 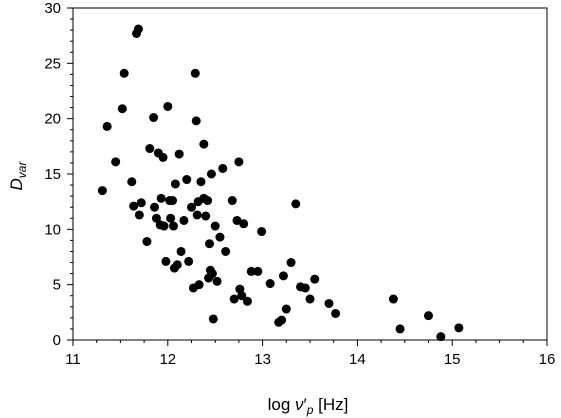 What do you see at coordinates (52, 229) in the screenshot?
I see `y-tick-label: 10` at bounding box center [52, 229].